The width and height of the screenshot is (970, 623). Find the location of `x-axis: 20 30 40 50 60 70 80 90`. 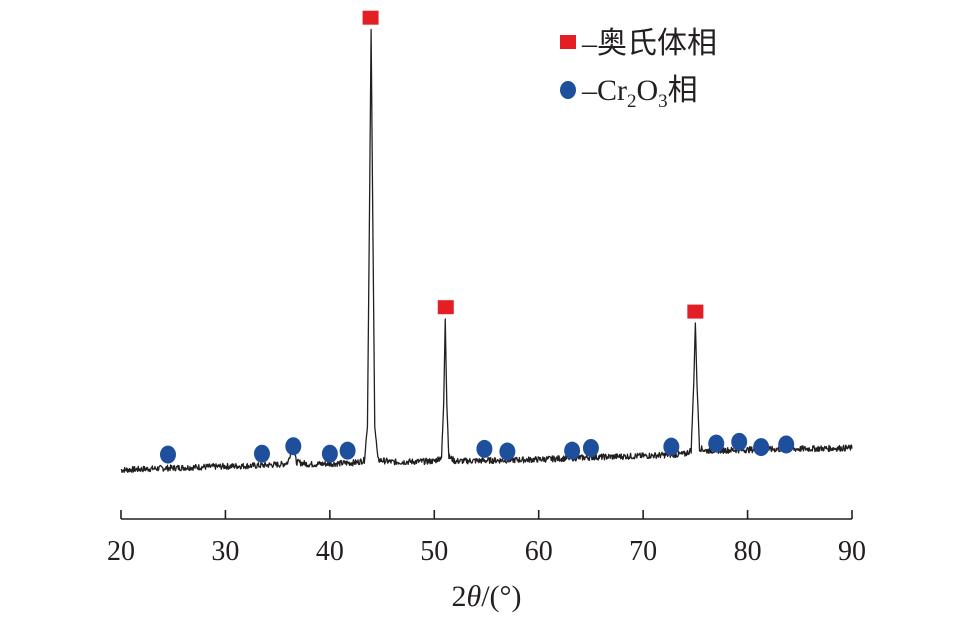

x-axis: 20 30 40 50 60 70 80 90 is located at coordinates (486, 538).